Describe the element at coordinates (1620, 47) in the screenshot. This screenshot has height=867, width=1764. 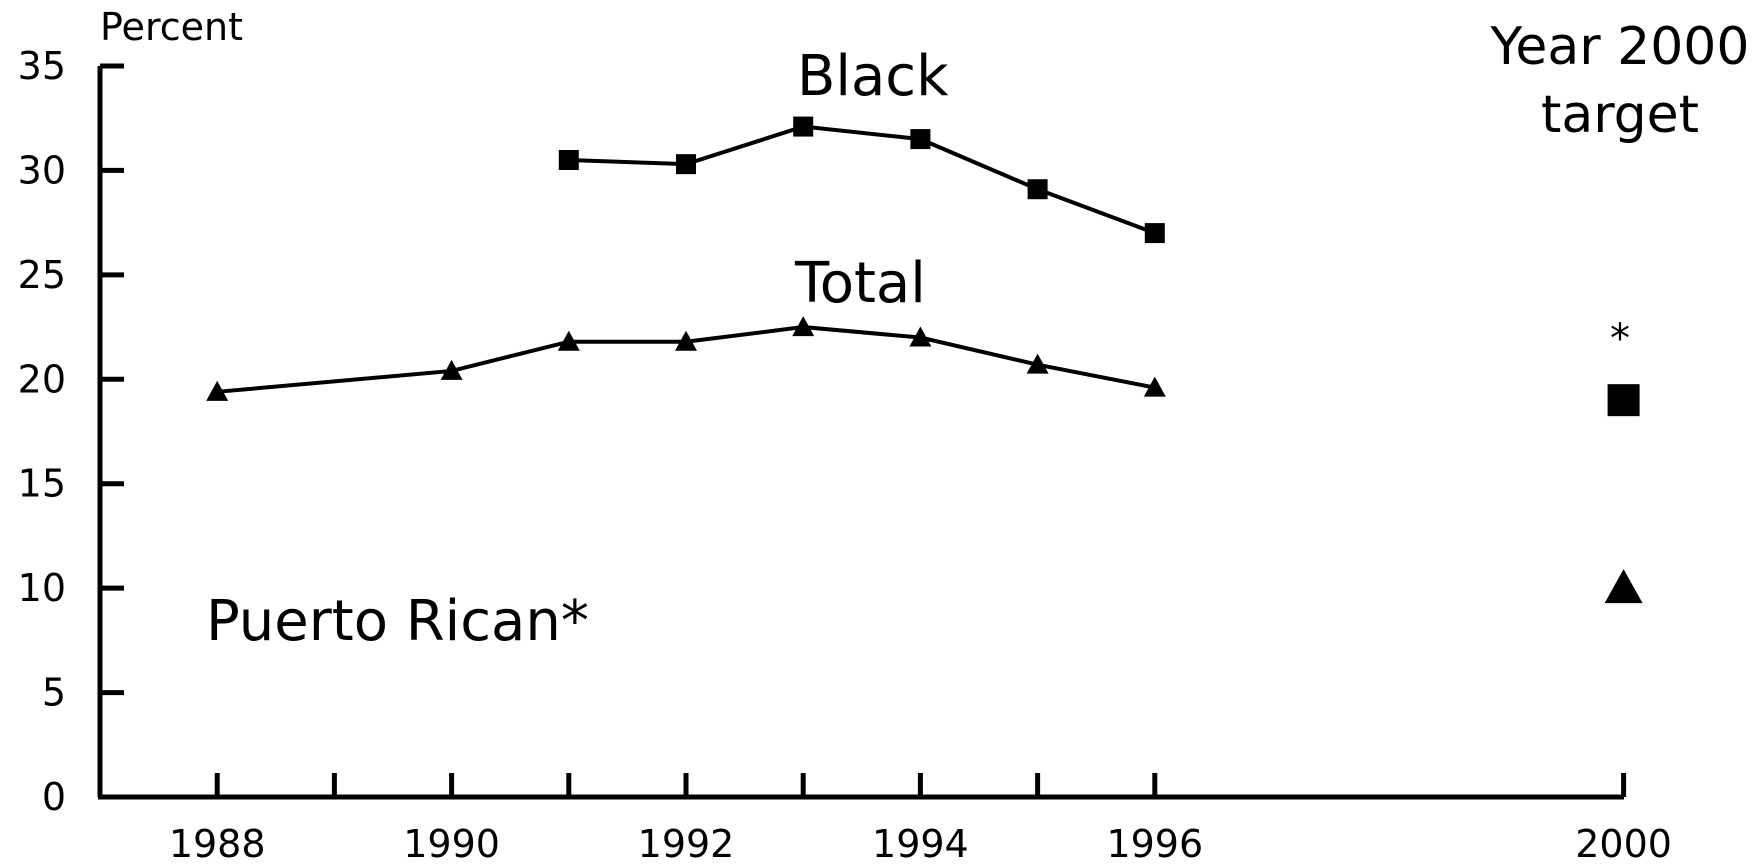
I see `target-title-line1: Year 2000` at that location.